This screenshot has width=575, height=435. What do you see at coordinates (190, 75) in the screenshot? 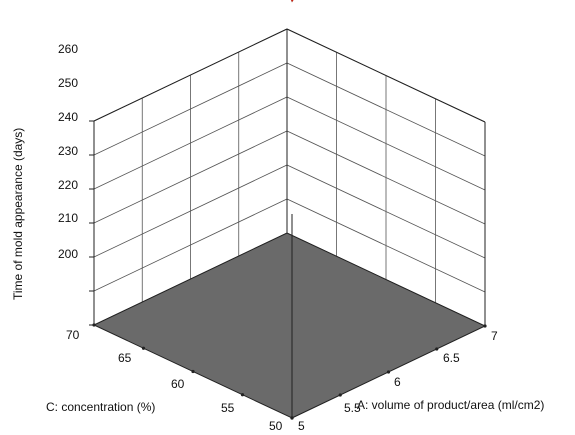
I see `top-left-edge` at bounding box center [190, 75].